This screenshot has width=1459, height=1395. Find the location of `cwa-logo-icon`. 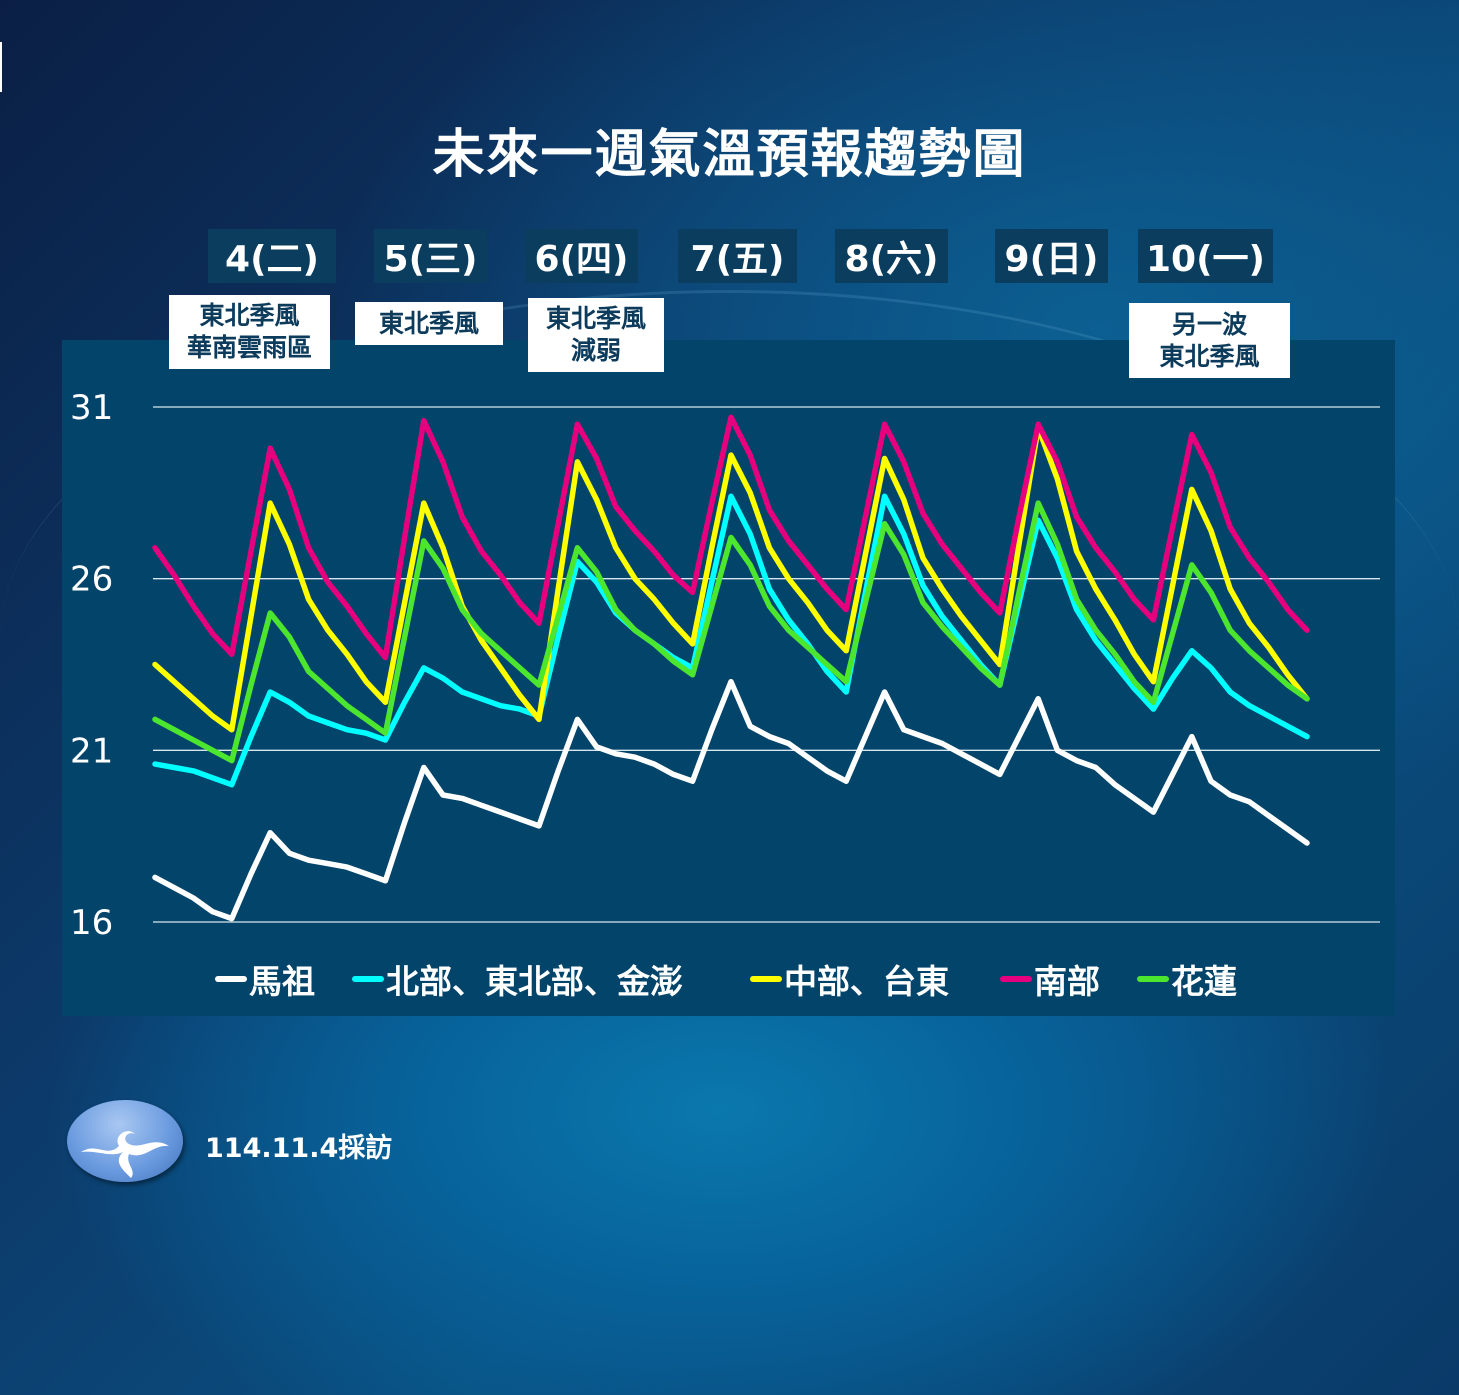

cwa-logo-icon is located at coordinates (125, 1141).